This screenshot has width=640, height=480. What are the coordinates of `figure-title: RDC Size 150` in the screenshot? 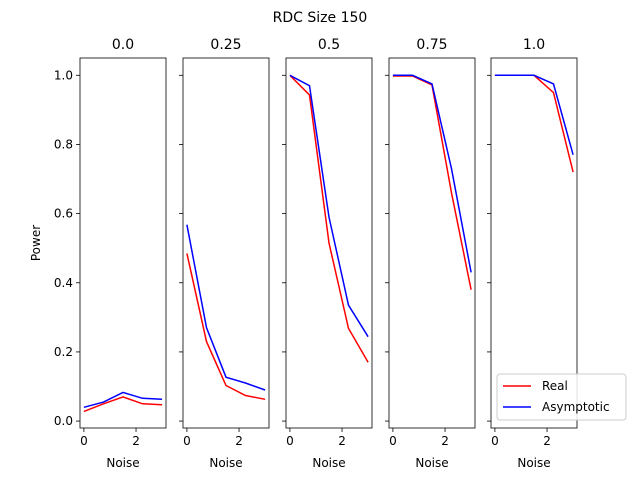 It's located at (320, 18).